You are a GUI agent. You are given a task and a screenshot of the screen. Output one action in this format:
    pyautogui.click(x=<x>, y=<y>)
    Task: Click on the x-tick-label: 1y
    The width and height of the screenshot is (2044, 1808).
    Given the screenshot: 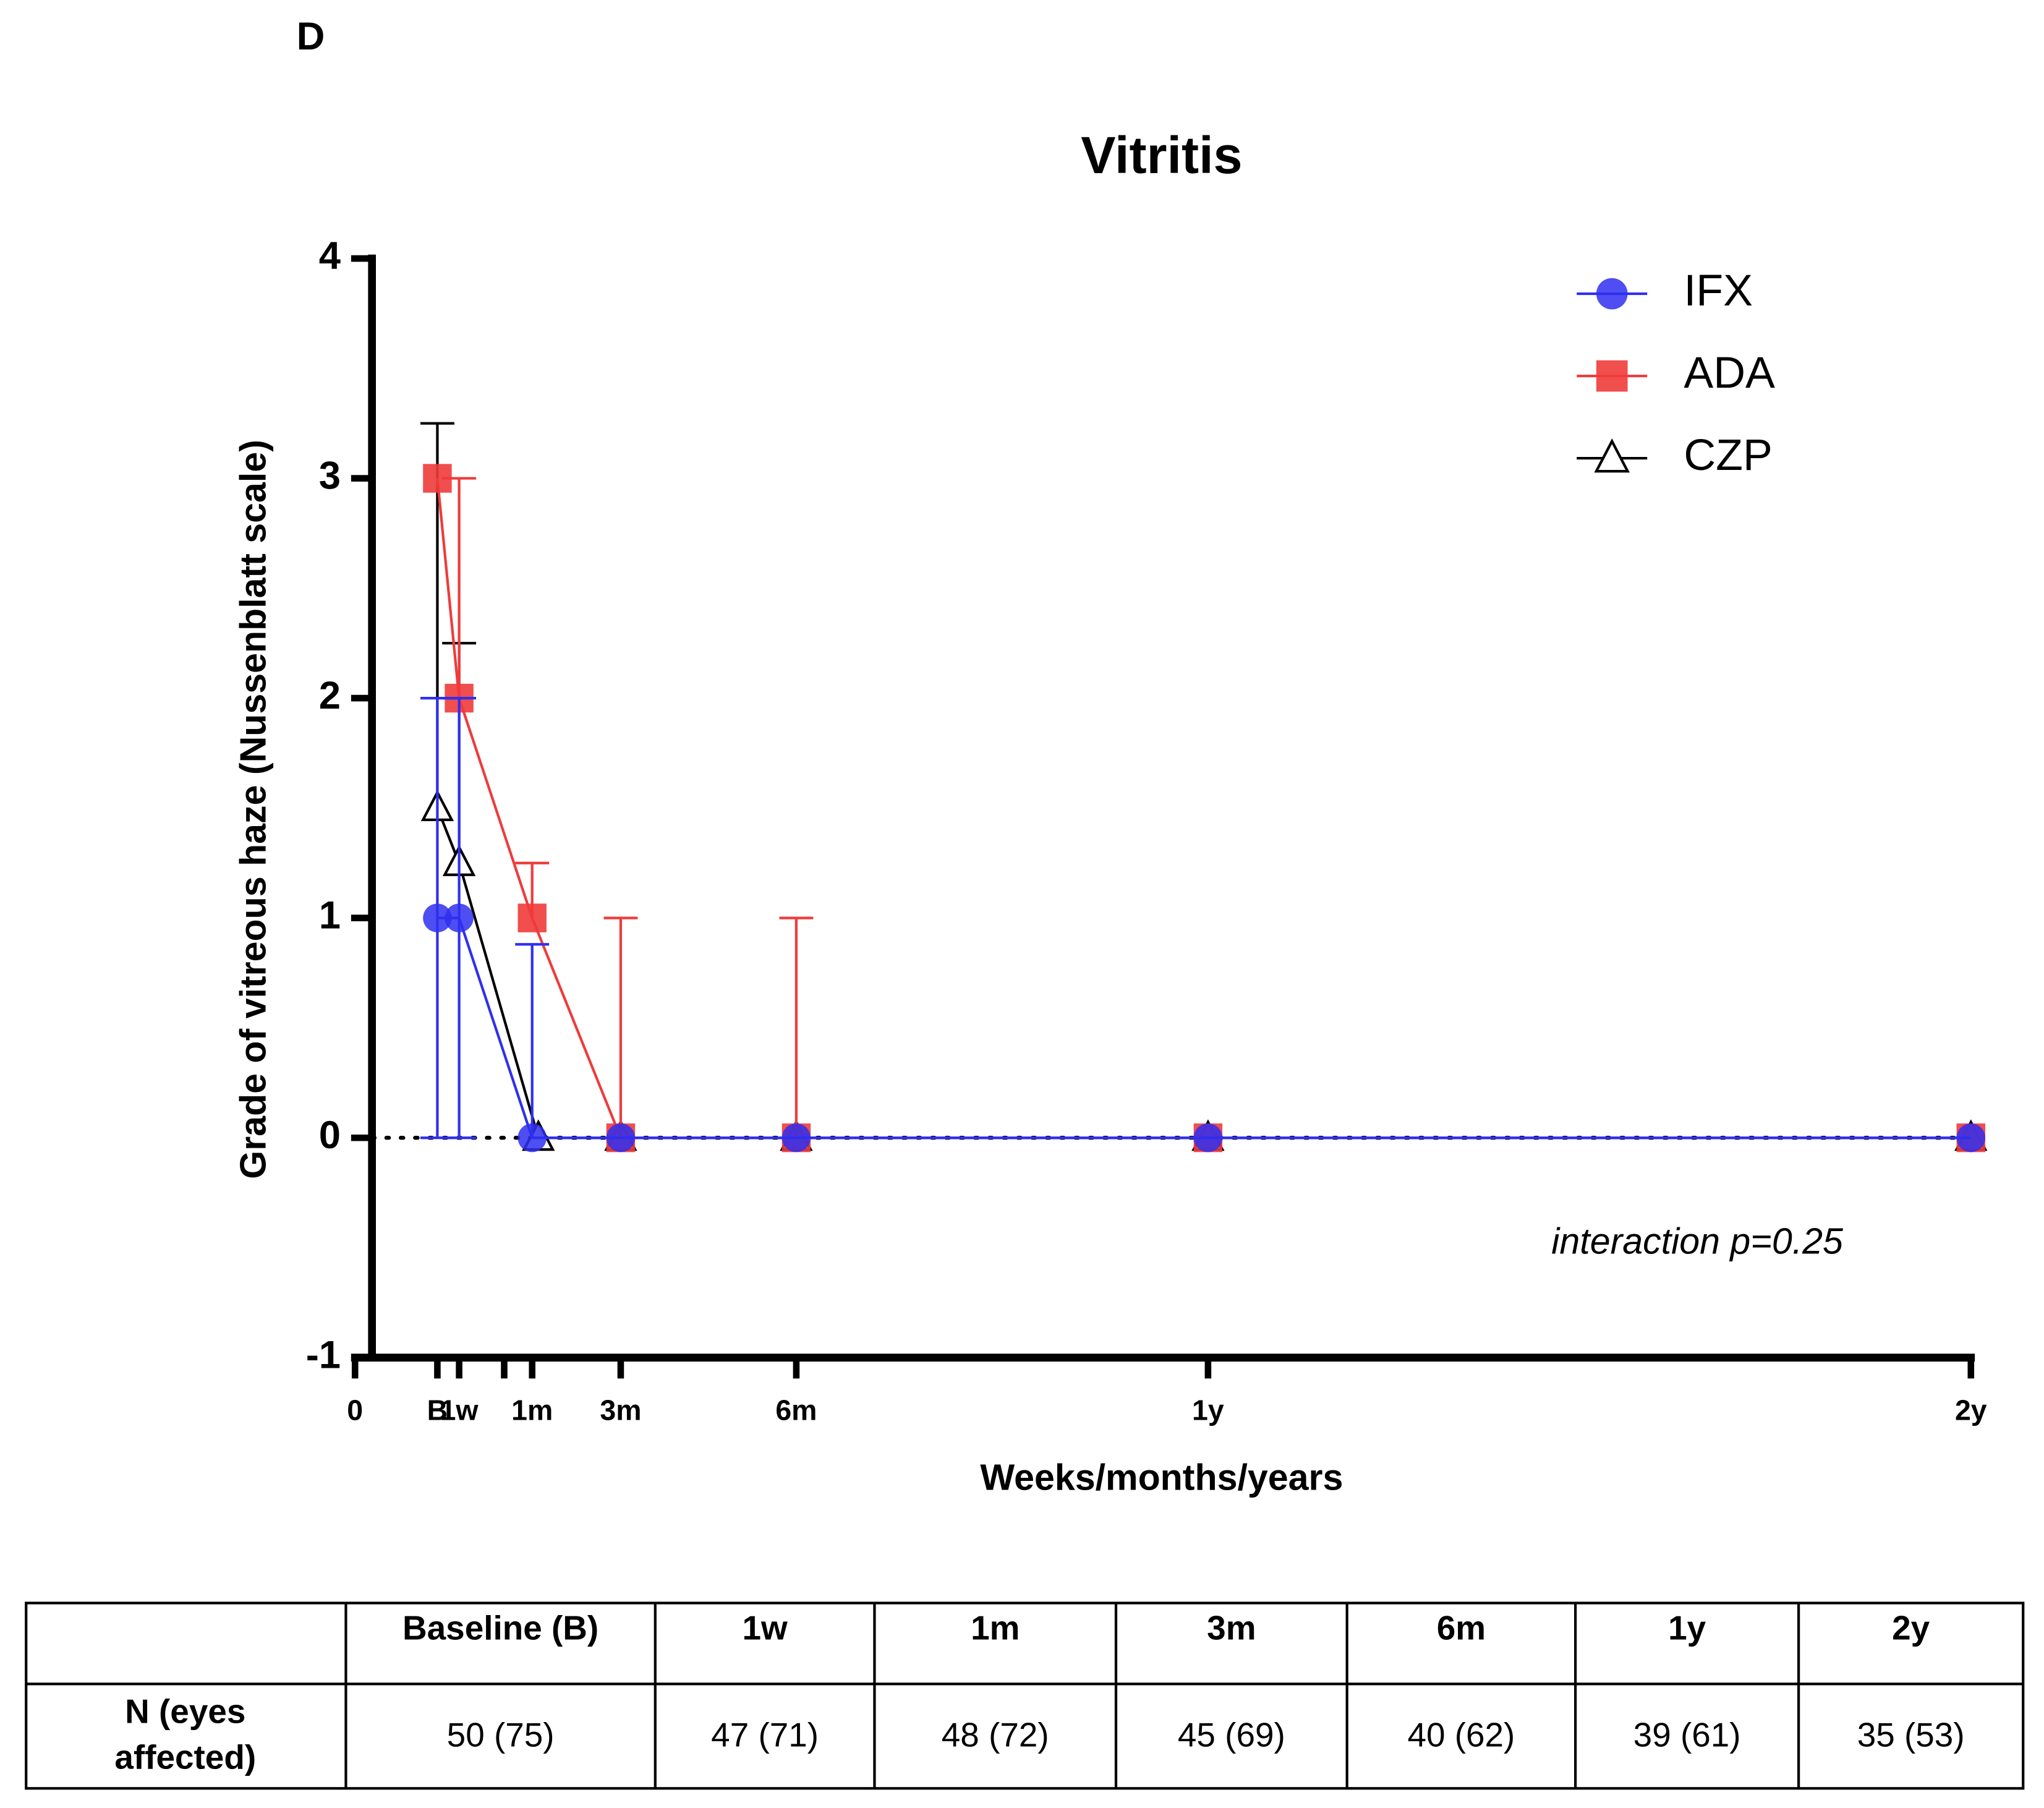 What is the action you would take?
    pyautogui.click(x=1208, y=1410)
    